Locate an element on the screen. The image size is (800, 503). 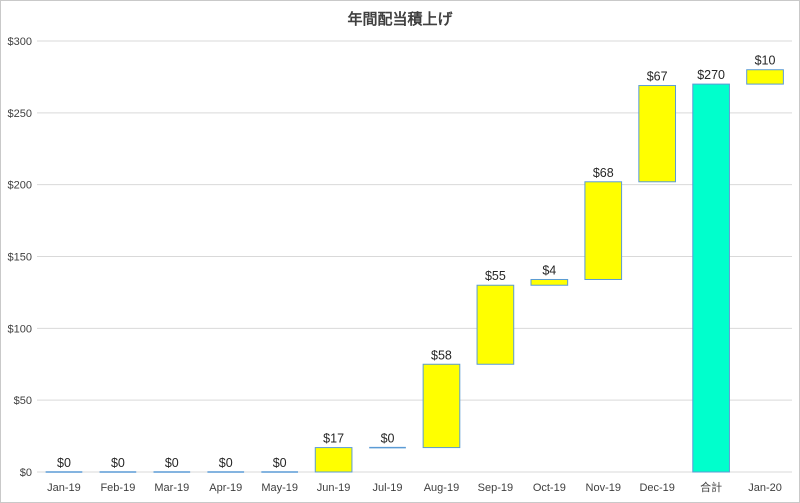
x-tick-label: 合計 is located at coordinates (711, 487).